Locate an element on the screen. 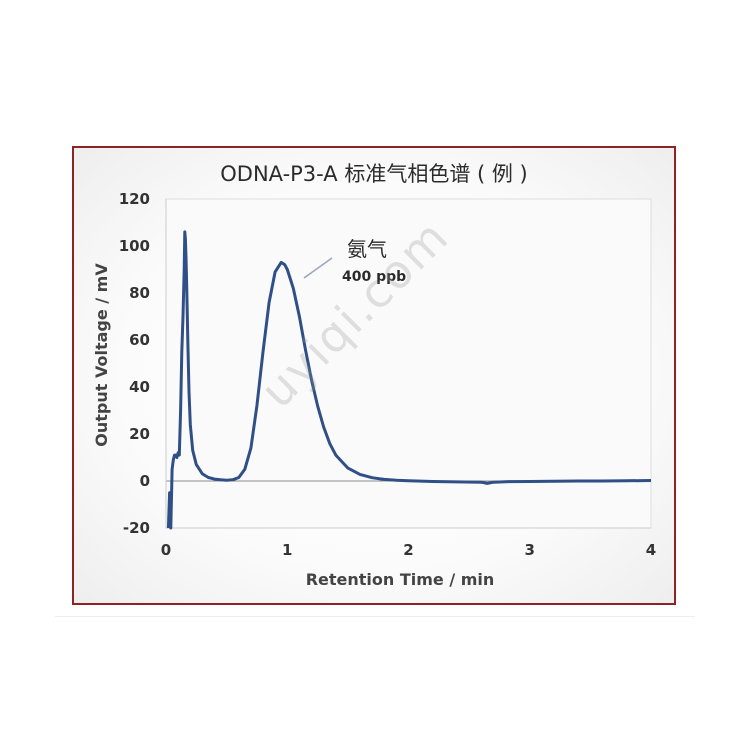 This screenshot has height=750, width=750. annotation-compound: 氨气 is located at coordinates (367, 249).